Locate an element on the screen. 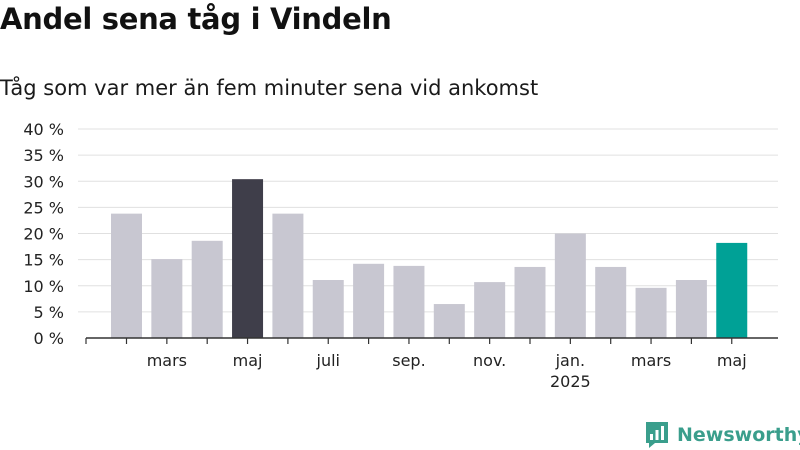 This screenshot has height=450, width=800. brand-name: Newsworthy is located at coordinates (738, 435).